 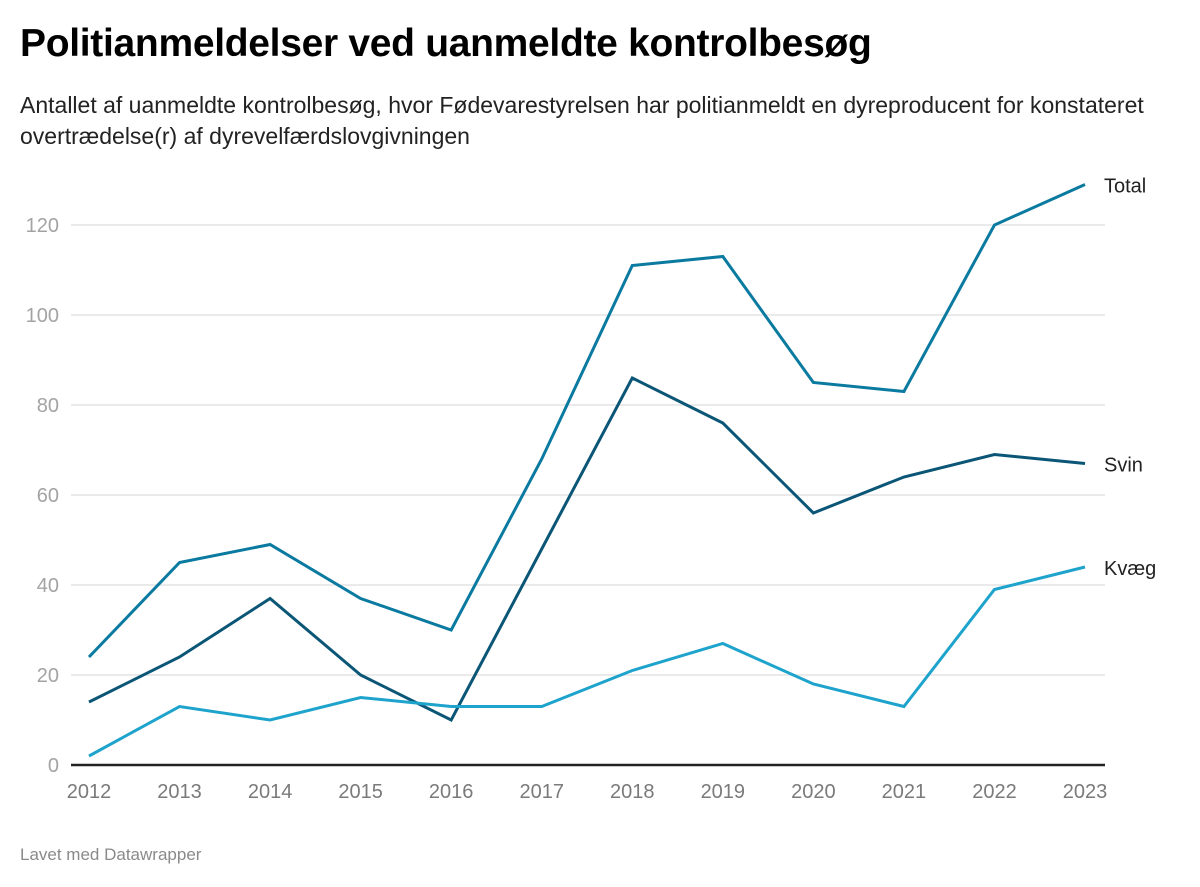 What do you see at coordinates (48, 676) in the screenshot?
I see `y-tick-label: 20` at bounding box center [48, 676].